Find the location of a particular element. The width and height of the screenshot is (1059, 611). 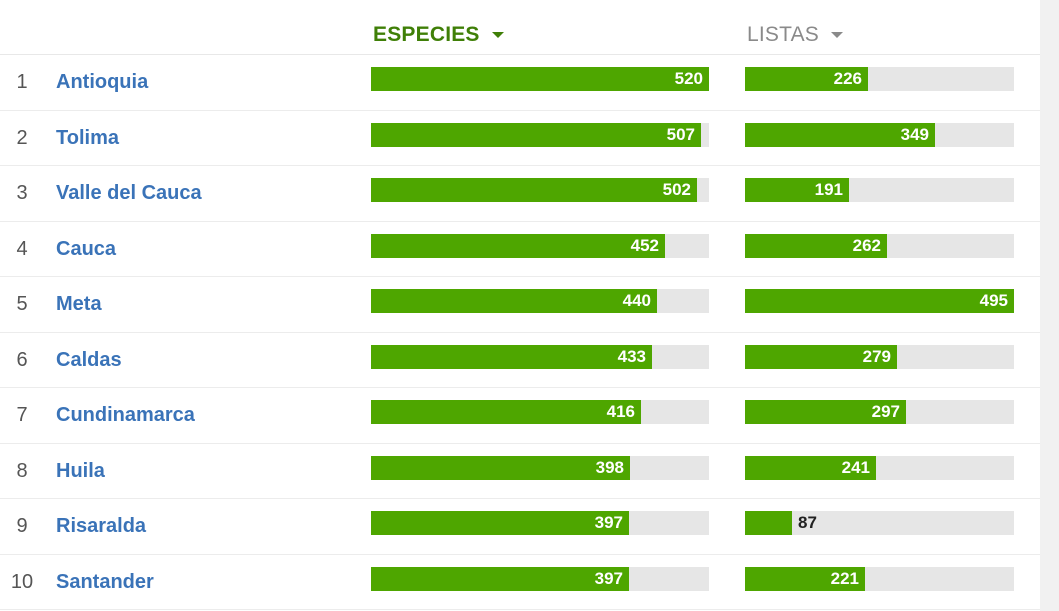

ranking-row: 8 Huila 398 241 is located at coordinates (520, 471).